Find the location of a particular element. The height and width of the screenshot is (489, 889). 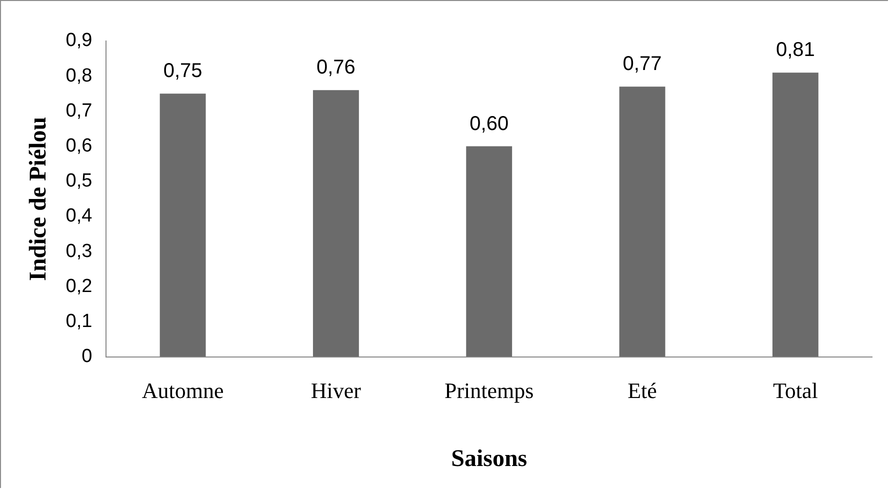

data-label: 0,76 is located at coordinates (336, 67).